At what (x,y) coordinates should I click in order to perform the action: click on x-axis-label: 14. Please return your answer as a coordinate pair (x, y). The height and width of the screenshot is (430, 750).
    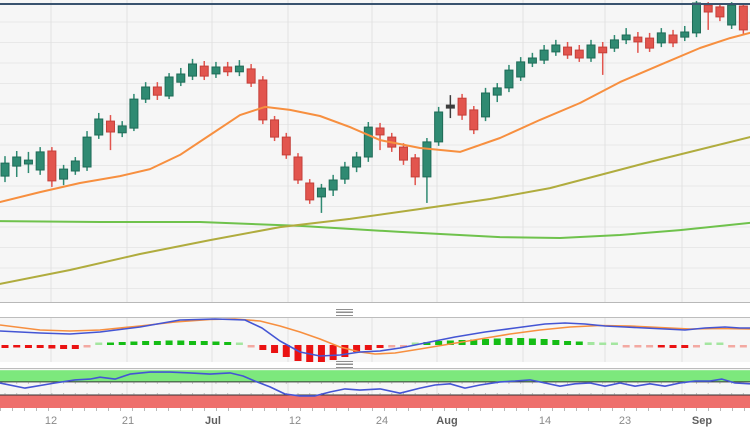
    Looking at the image, I should click on (545, 421).